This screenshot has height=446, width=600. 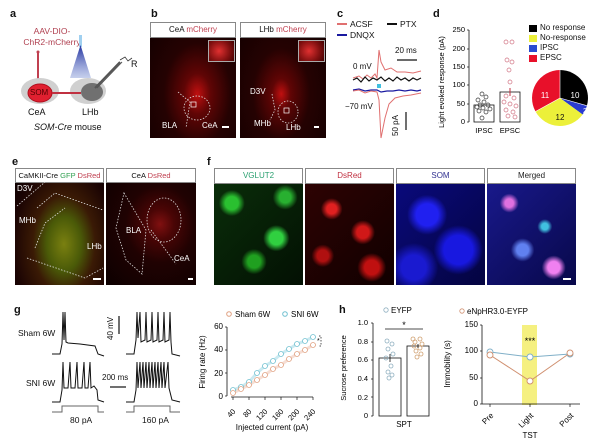 What do you see at coordinates (218, 373) in the screenshot?
I see `svg-text: 20` at bounding box center [218, 373].